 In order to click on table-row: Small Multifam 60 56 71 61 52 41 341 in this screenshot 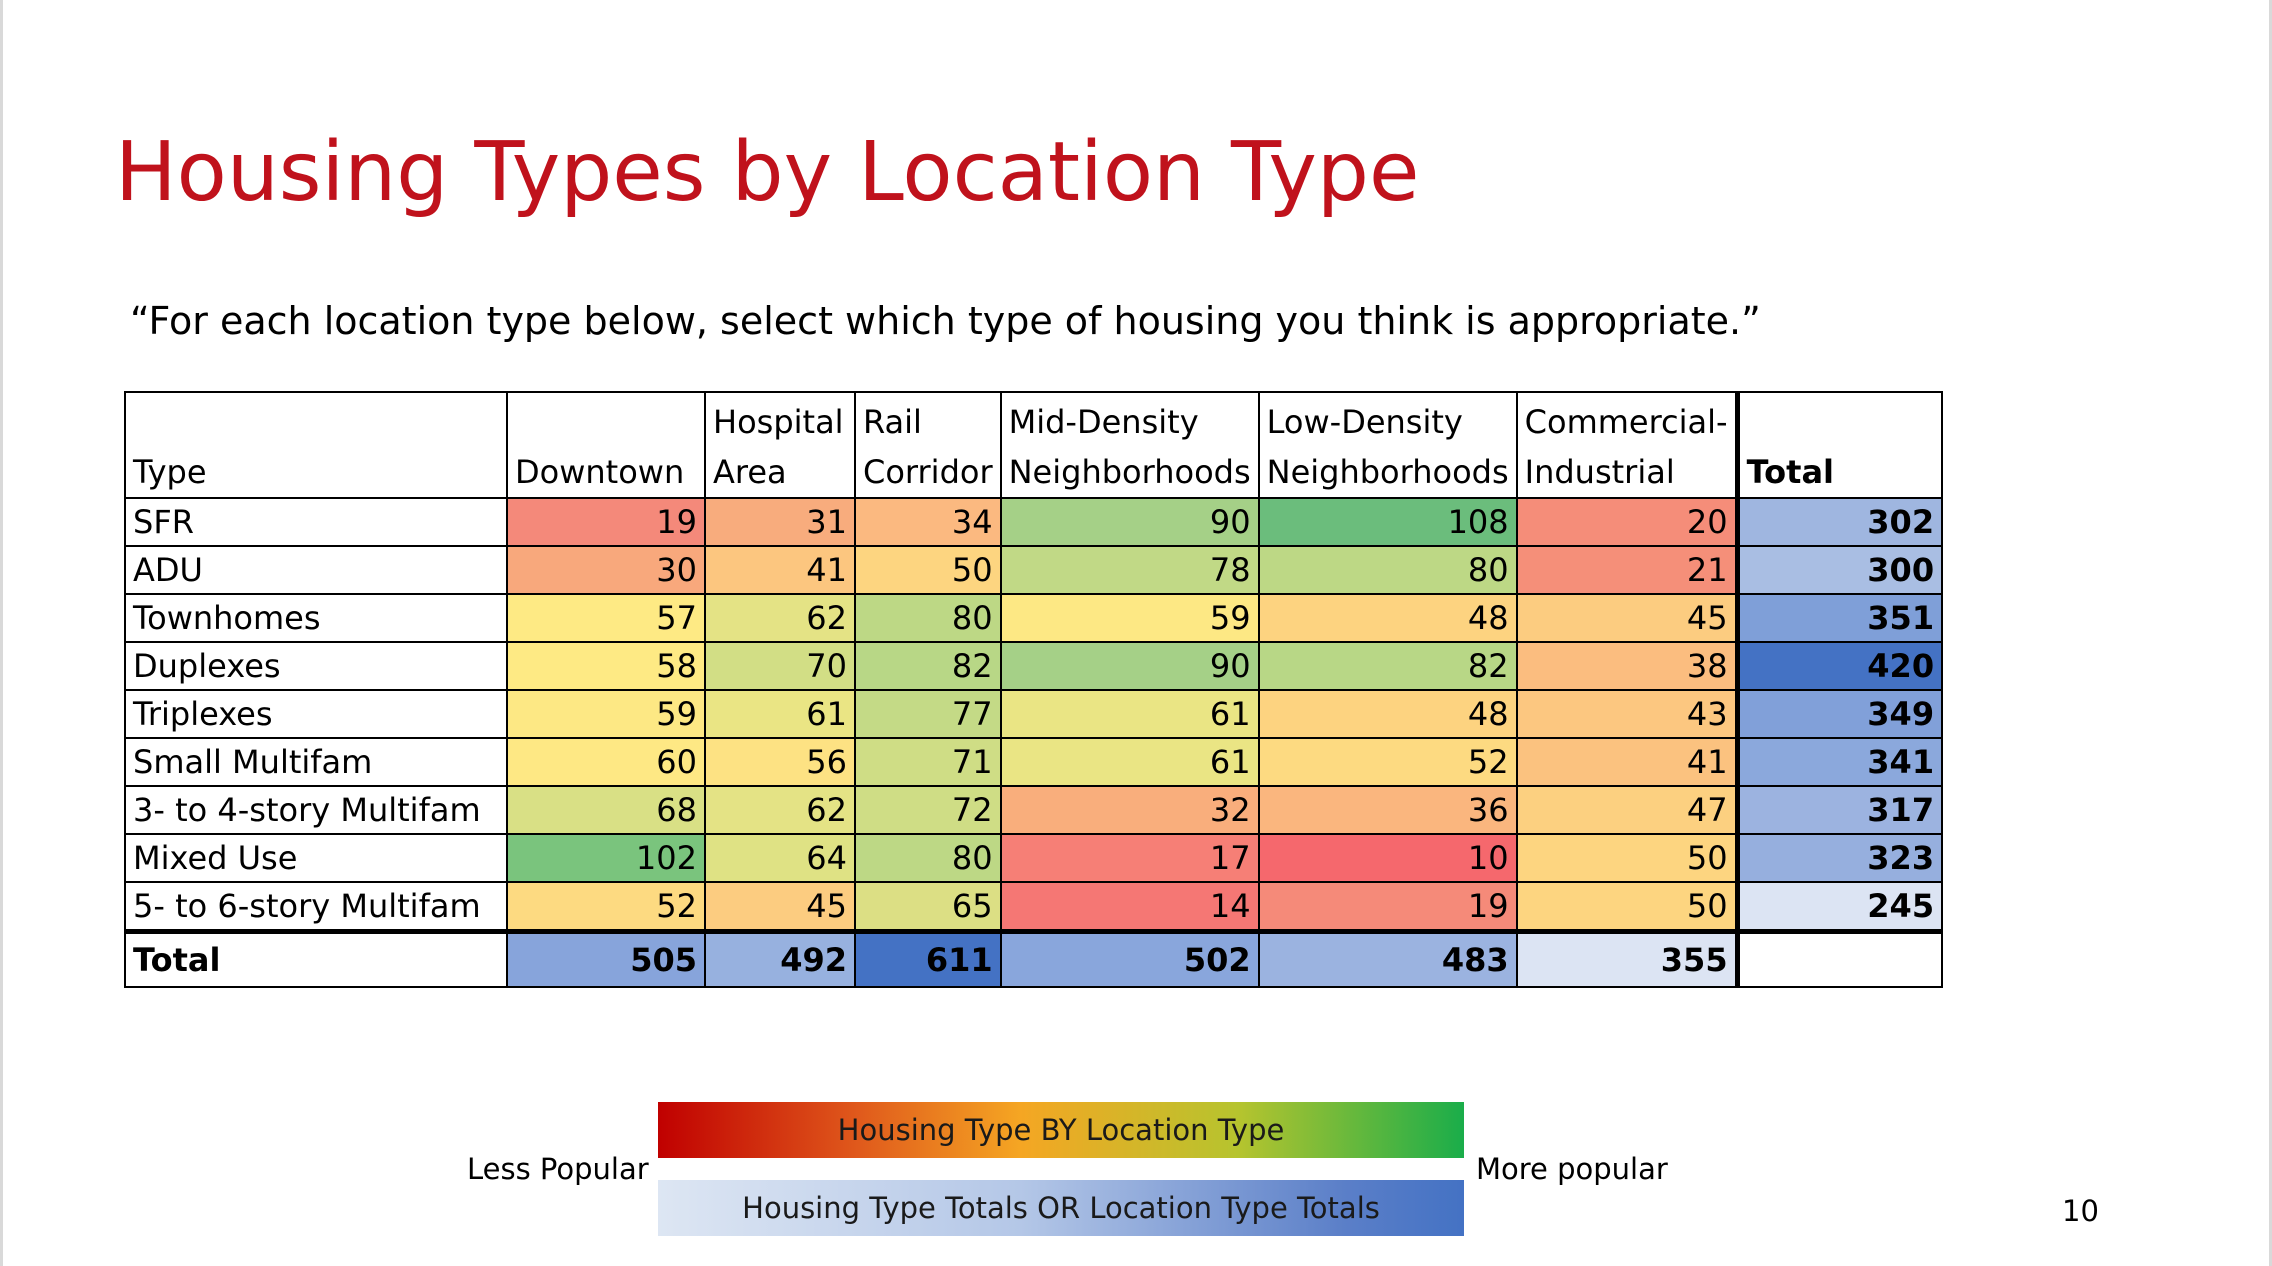, I will do `click(1034, 762)`.